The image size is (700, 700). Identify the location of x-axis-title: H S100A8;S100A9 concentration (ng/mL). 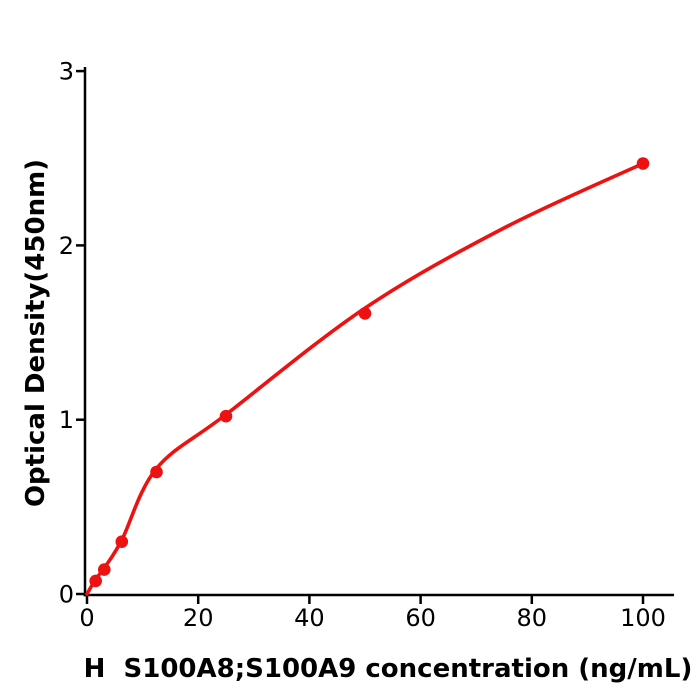
(388, 669).